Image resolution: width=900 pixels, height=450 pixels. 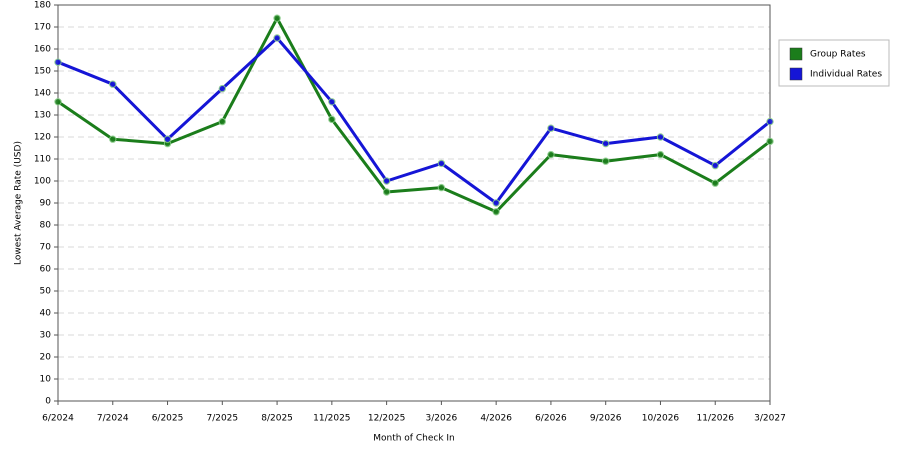 I want to click on y-tick-label: 100, so click(x=42, y=182).